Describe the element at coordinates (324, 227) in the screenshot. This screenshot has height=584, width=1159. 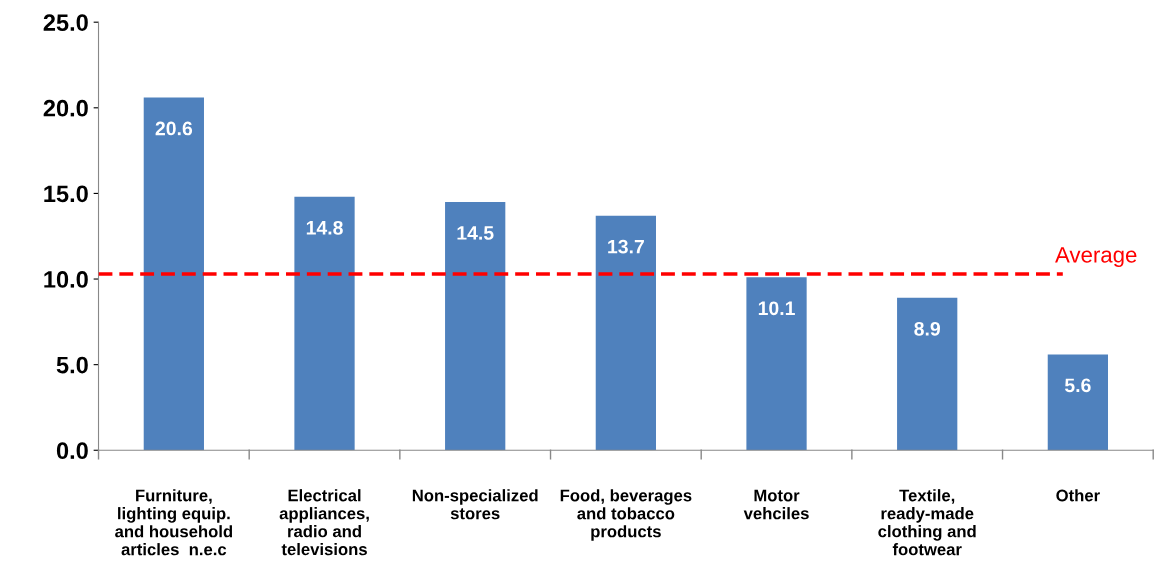
I see `data-label: 14.8` at that location.